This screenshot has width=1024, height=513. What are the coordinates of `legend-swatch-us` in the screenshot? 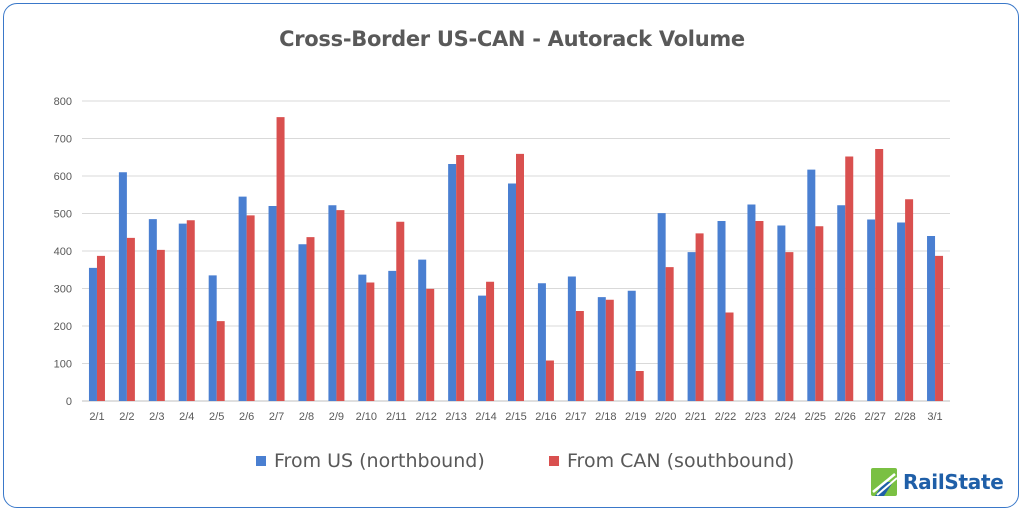 It's located at (261, 461).